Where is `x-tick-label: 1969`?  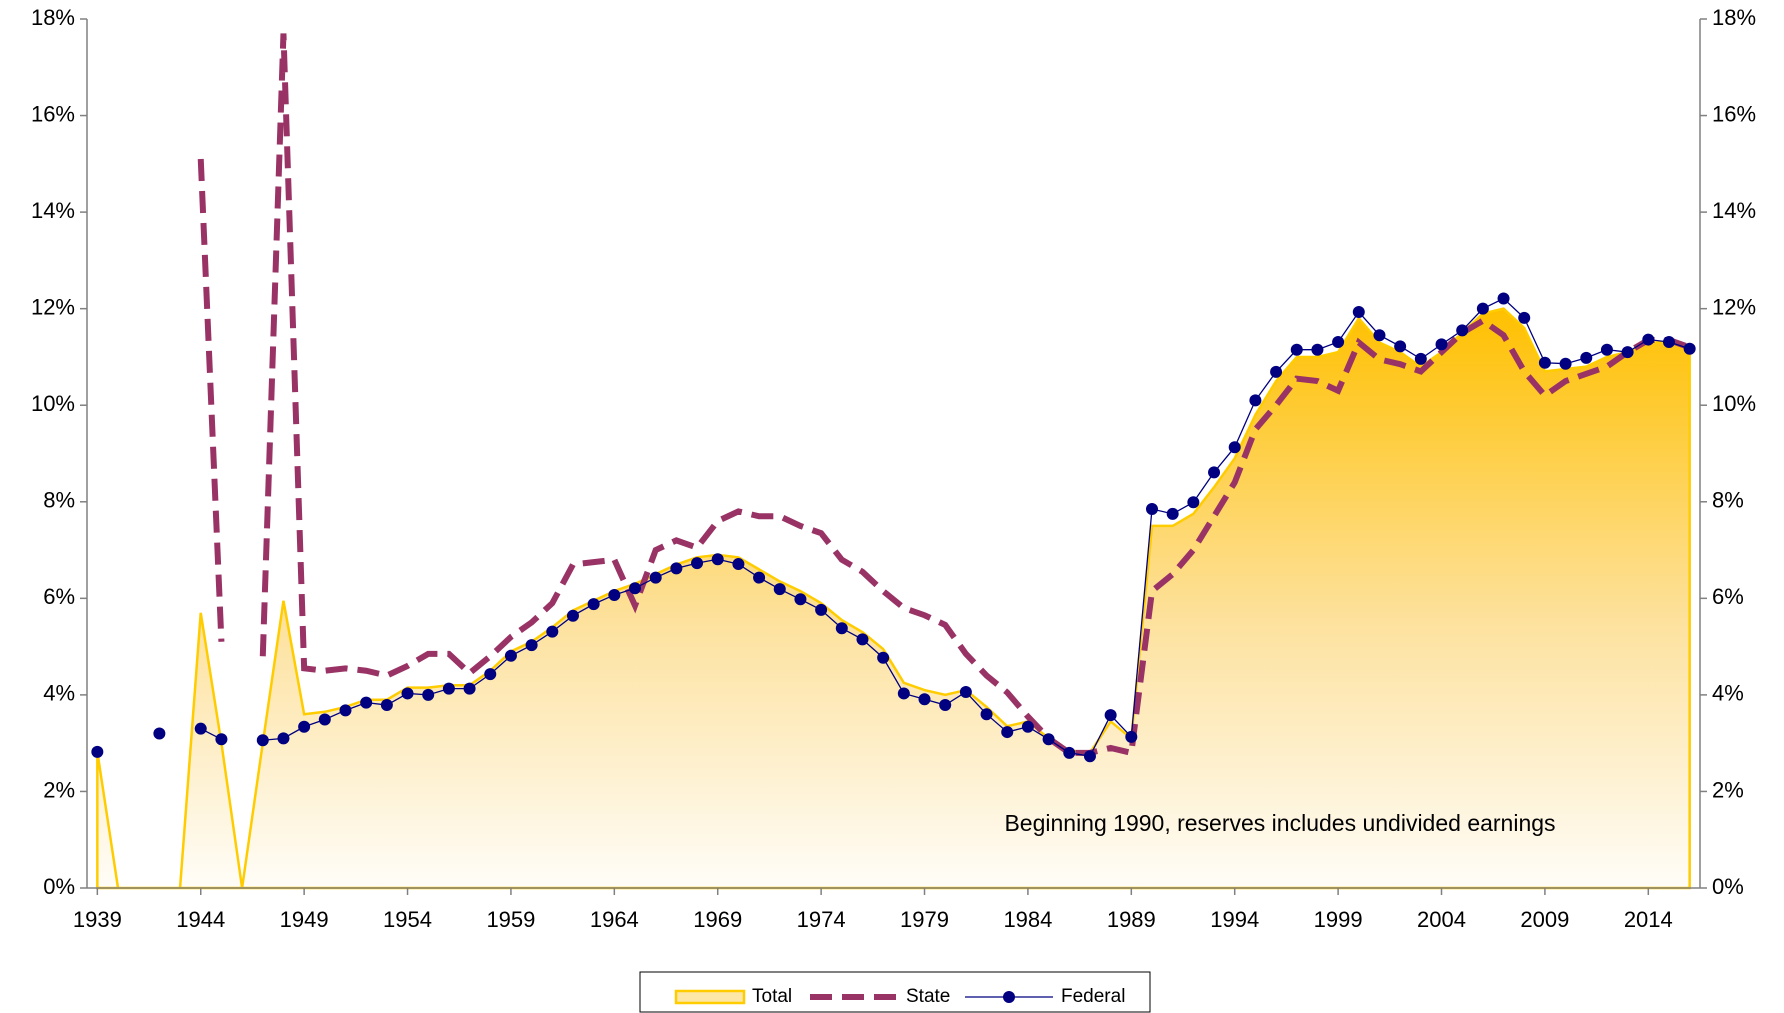
x-tick-label: 1969 is located at coordinates (717, 919).